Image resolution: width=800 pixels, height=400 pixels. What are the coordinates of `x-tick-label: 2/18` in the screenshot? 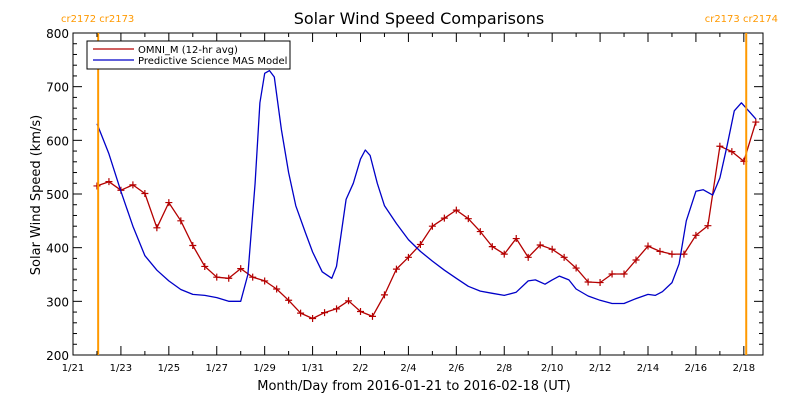 It's located at (744, 368).